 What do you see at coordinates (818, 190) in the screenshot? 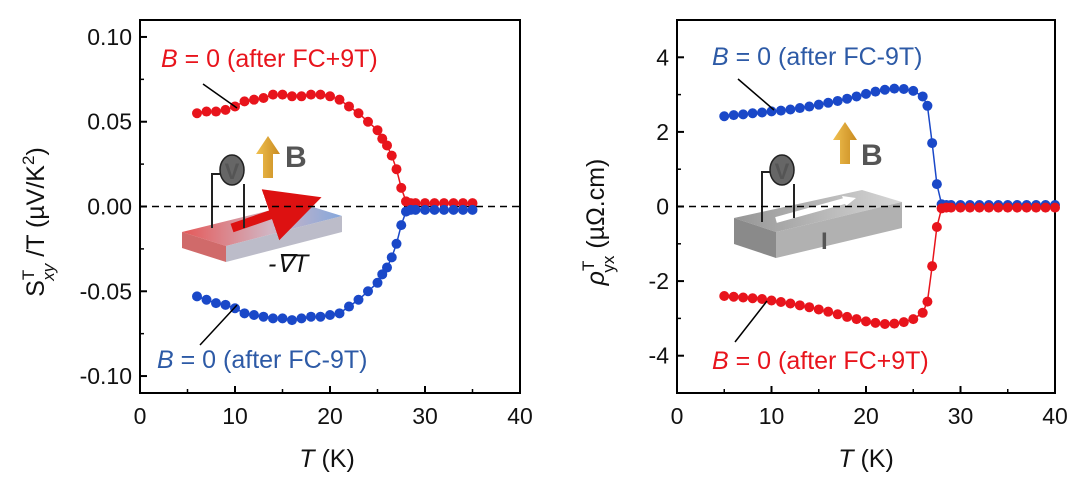
I see `right-inset-illustration: V B I` at bounding box center [818, 190].